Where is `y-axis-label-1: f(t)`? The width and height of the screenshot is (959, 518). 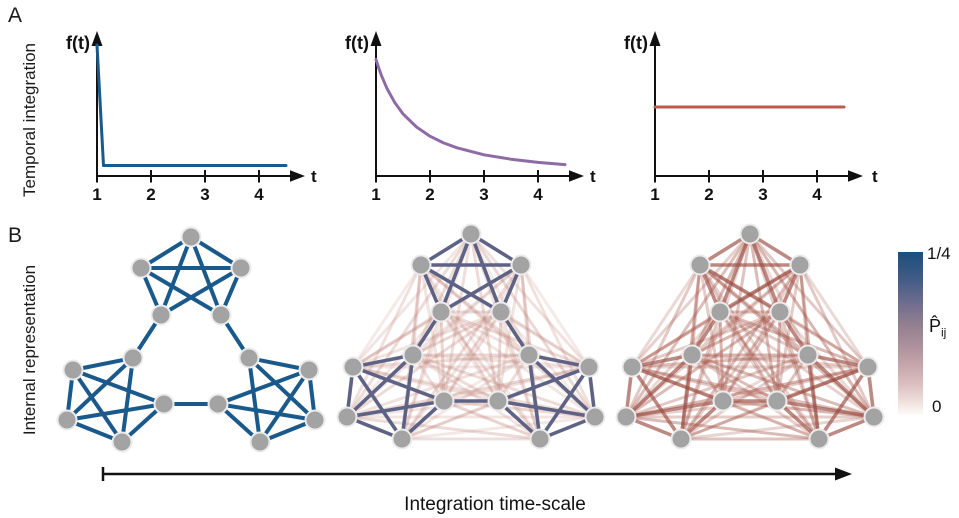
y-axis-label-1: f(t) is located at coordinates (78, 43).